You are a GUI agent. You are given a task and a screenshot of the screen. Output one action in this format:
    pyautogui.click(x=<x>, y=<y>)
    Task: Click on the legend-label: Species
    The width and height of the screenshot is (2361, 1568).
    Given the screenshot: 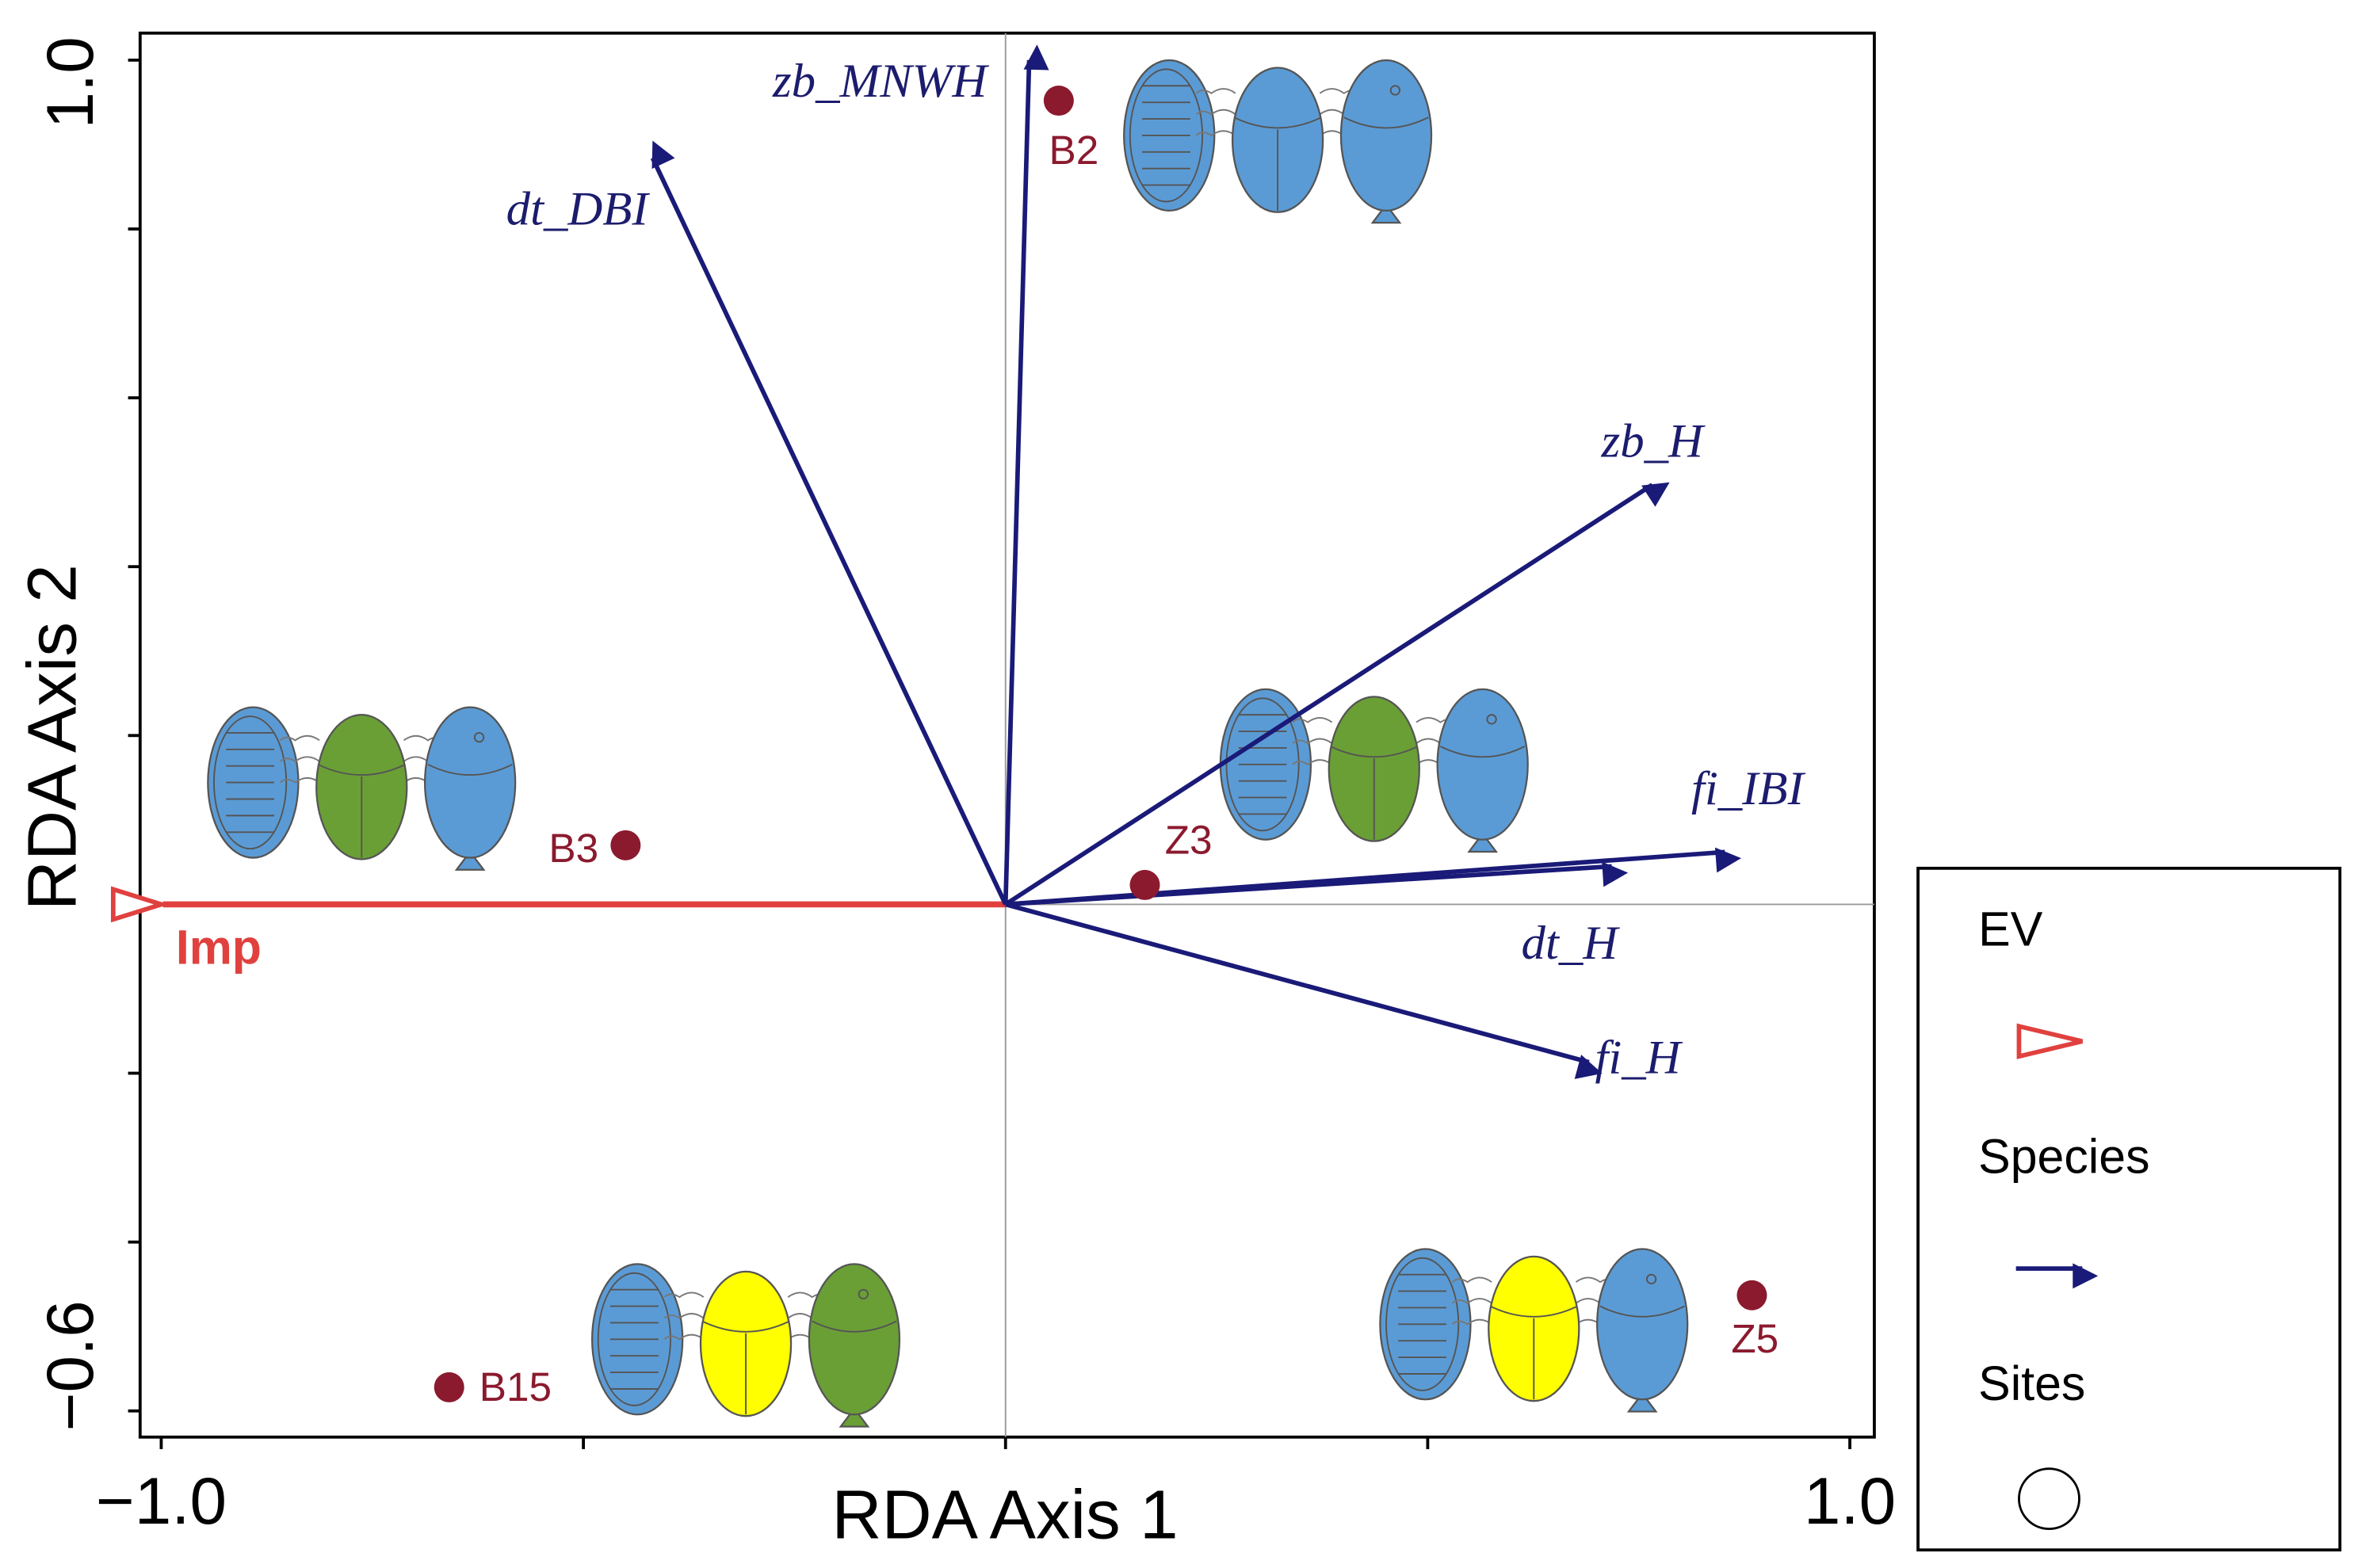 What is the action you would take?
    pyautogui.click(x=2063, y=1156)
    